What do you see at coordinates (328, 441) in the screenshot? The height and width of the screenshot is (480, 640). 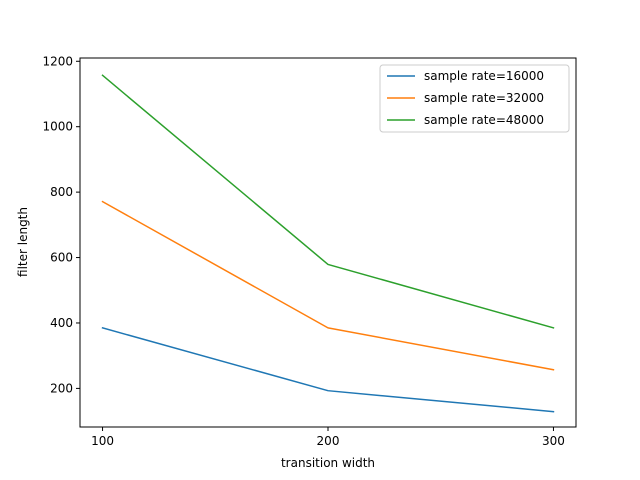 I see `x-tick-label: 200` at bounding box center [328, 441].